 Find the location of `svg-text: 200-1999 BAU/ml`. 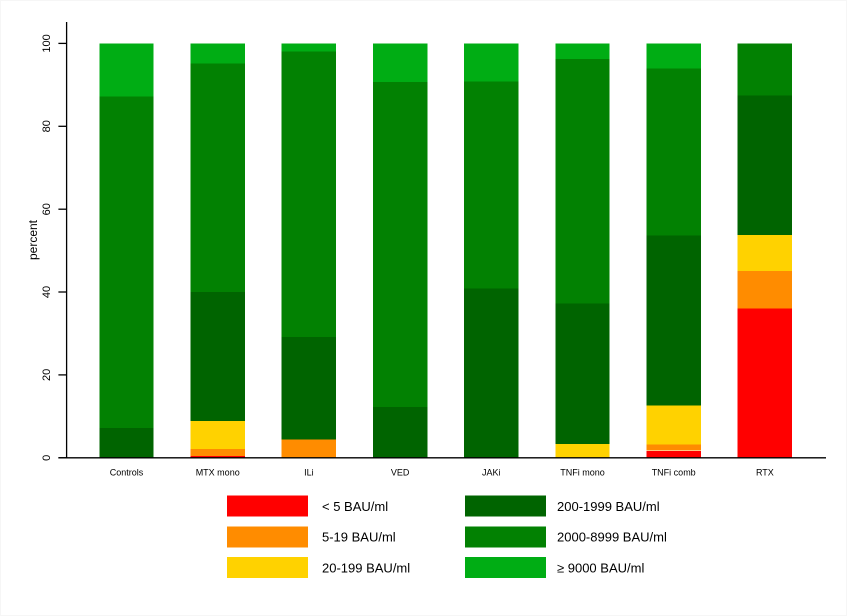

svg-text: 200-1999 BAU/ml is located at coordinates (608, 506).